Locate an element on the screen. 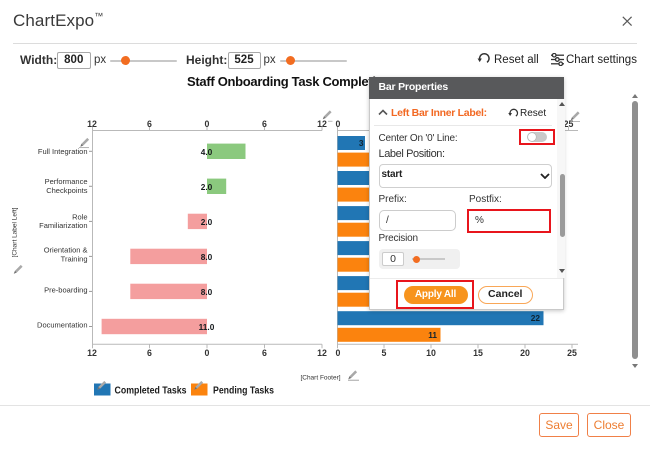 This screenshot has height=450, width=650. svg-text: 5 is located at coordinates (384, 353).